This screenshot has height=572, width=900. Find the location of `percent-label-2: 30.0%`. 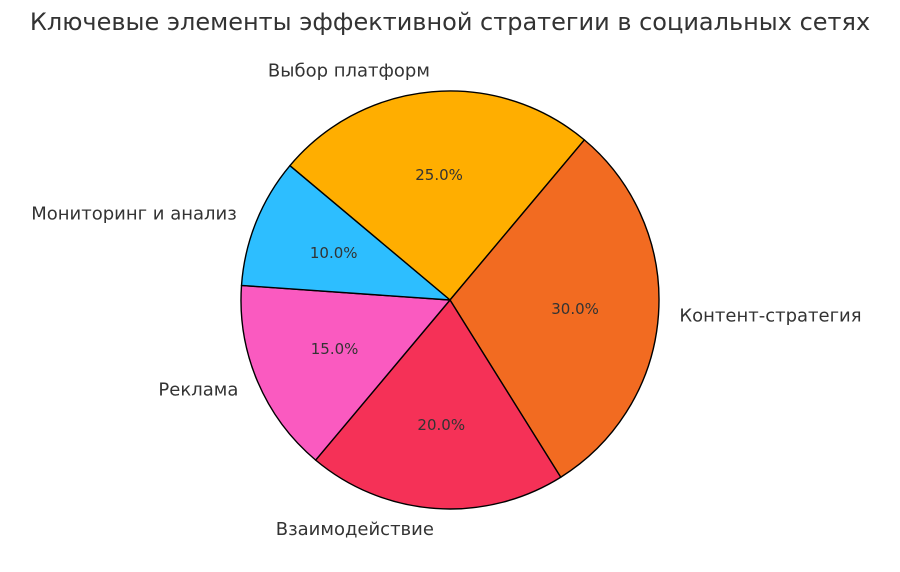

percent-label-2: 30.0% is located at coordinates (575, 309).